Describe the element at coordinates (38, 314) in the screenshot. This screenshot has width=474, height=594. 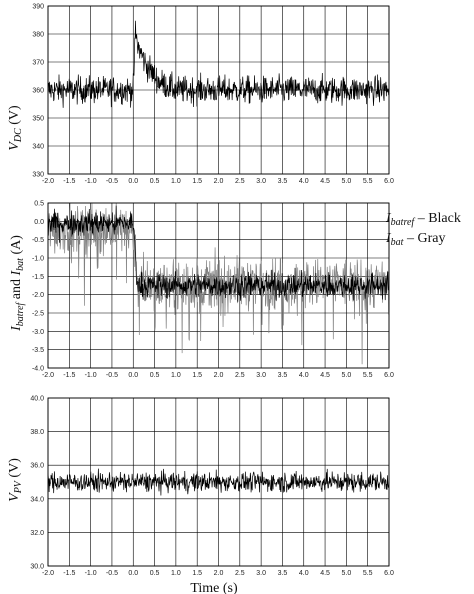
I see `y-tick-label: -2.5` at that location.